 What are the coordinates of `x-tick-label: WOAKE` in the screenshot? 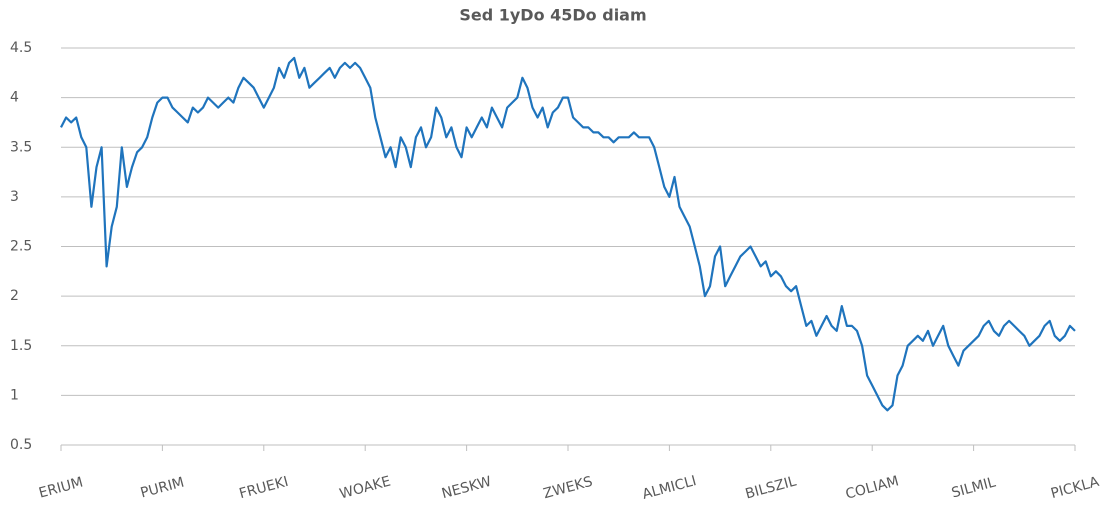 It's located at (365, 488).